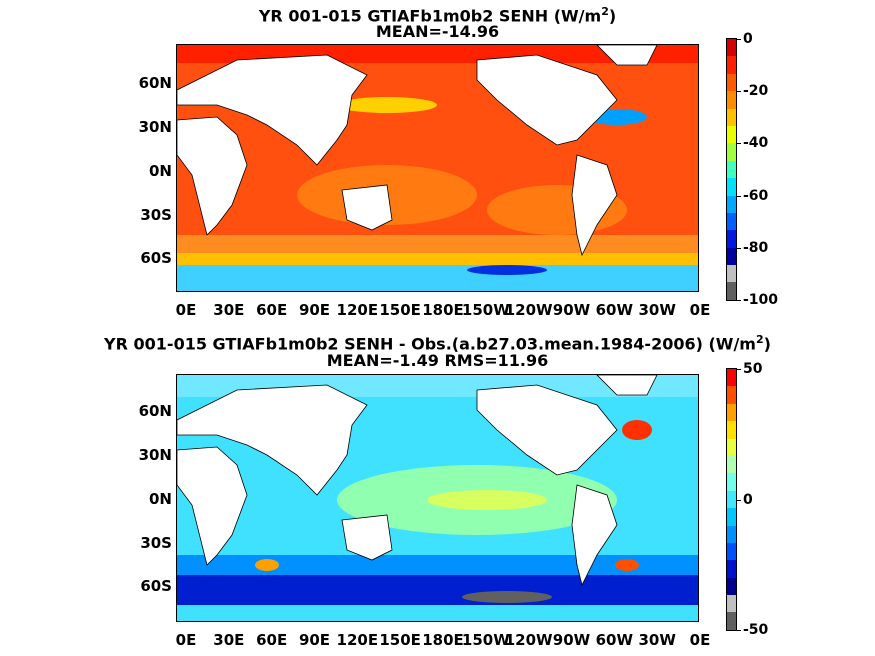  I want to click on panel1-ross-sea, so click(507, 270).